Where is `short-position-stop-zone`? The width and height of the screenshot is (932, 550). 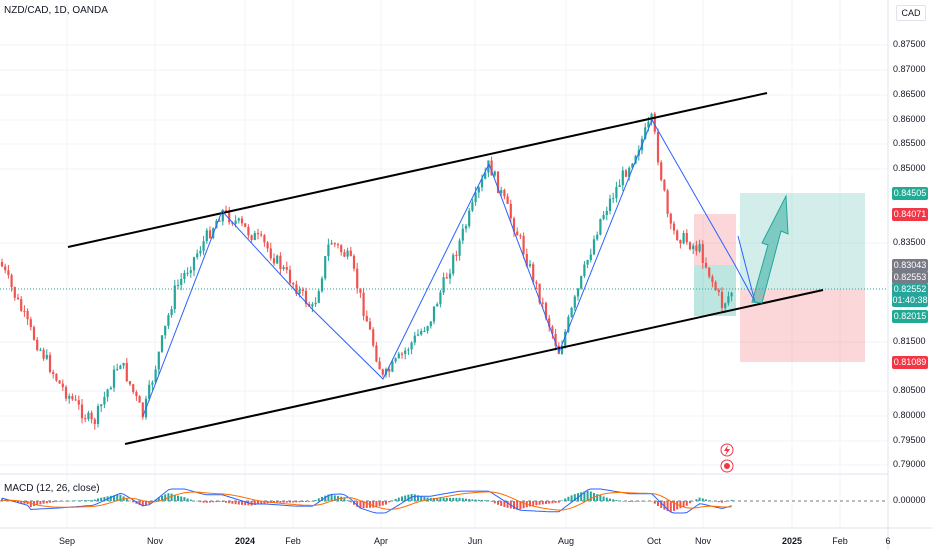
short-position-stop-zone is located at coordinates (715, 239).